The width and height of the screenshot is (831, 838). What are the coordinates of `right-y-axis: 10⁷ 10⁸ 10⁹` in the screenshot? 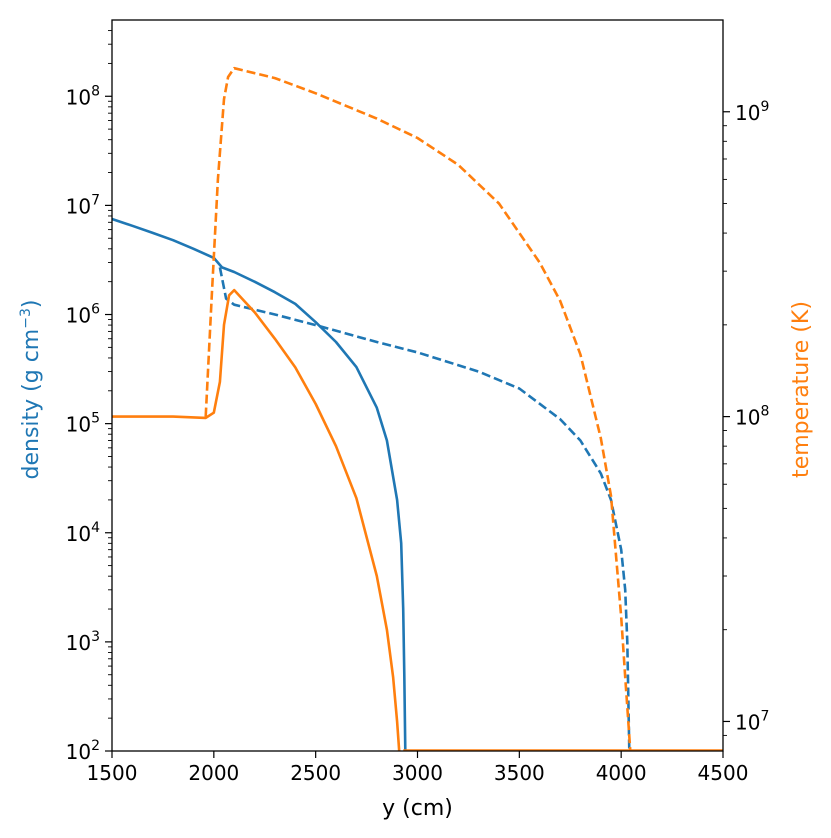 It's located at (746, 417).